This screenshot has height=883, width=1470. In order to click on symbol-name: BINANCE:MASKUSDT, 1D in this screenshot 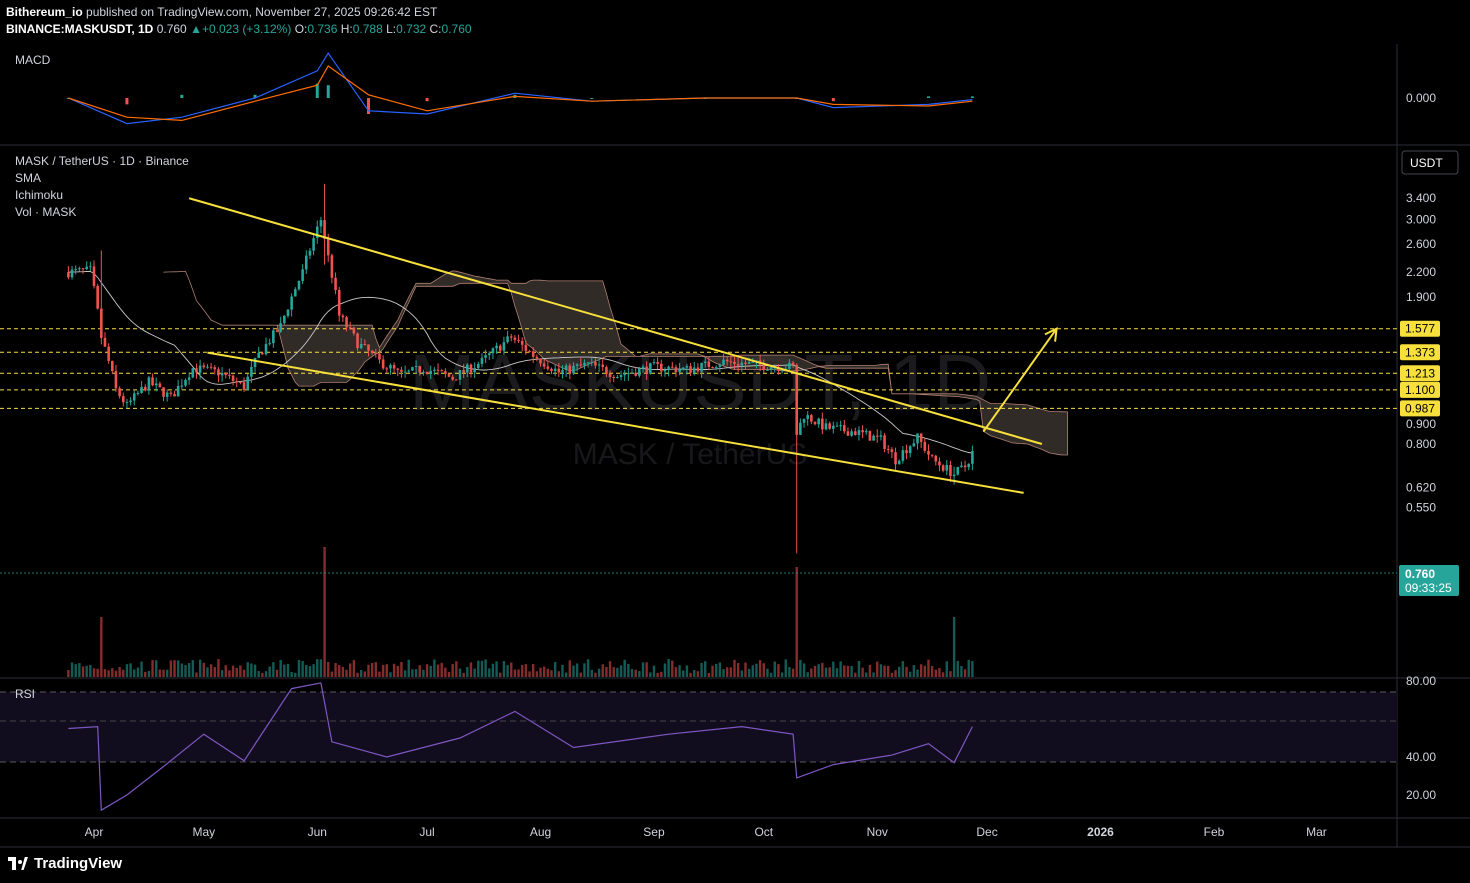, I will do `click(80, 29)`.